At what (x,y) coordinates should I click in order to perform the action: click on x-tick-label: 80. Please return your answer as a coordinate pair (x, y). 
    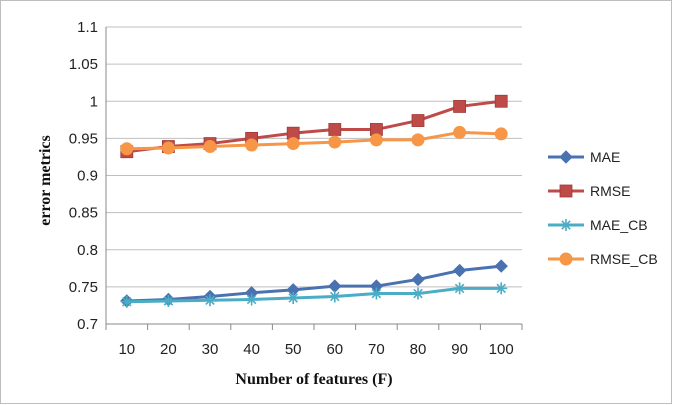
    Looking at the image, I should click on (418, 349).